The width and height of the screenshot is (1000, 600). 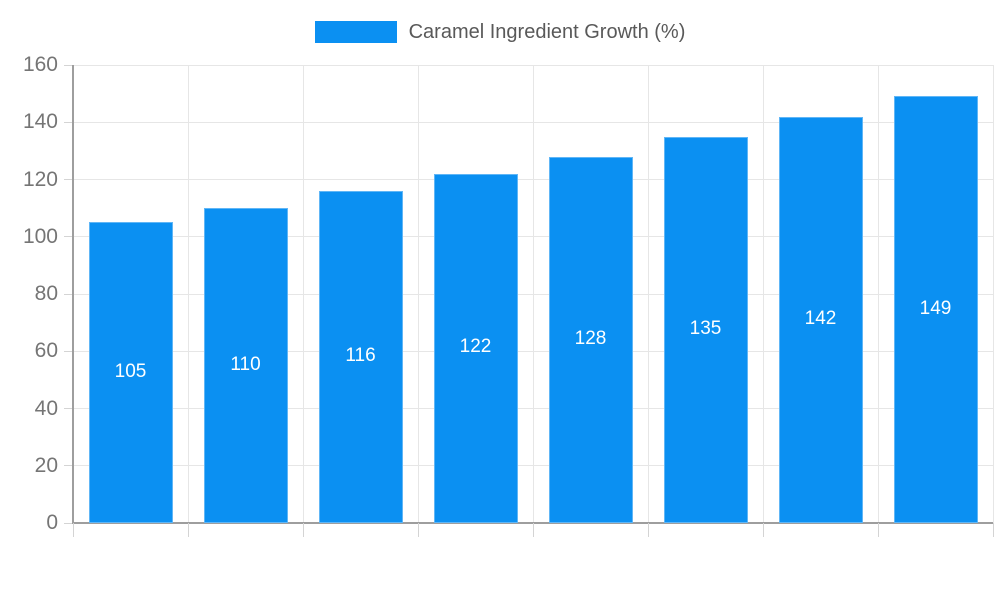 I want to click on bar-value-label: 122, so click(x=475, y=347).